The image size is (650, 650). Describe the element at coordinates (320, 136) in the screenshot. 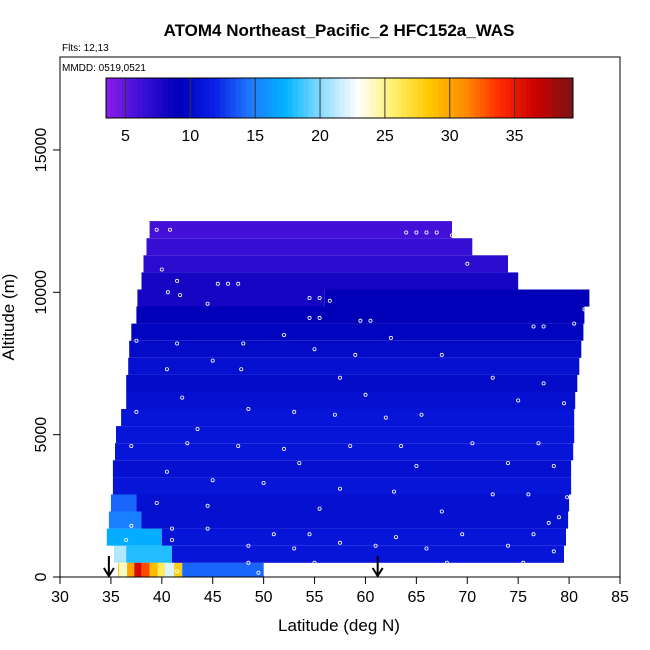

I see `colorbar-tick-label: 20` at that location.